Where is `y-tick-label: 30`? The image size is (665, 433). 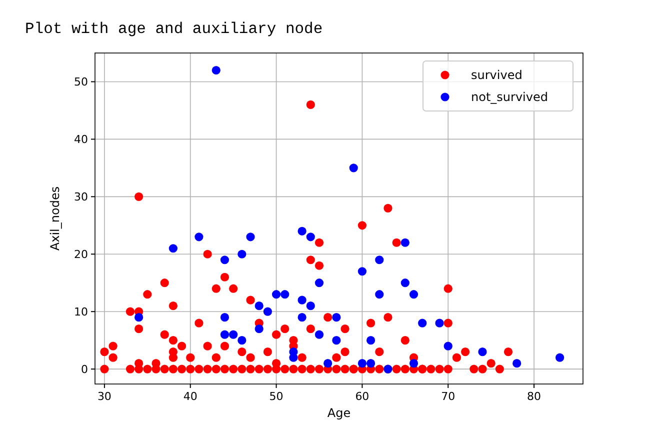
y-tick-label: 30 is located at coordinates (81, 197).